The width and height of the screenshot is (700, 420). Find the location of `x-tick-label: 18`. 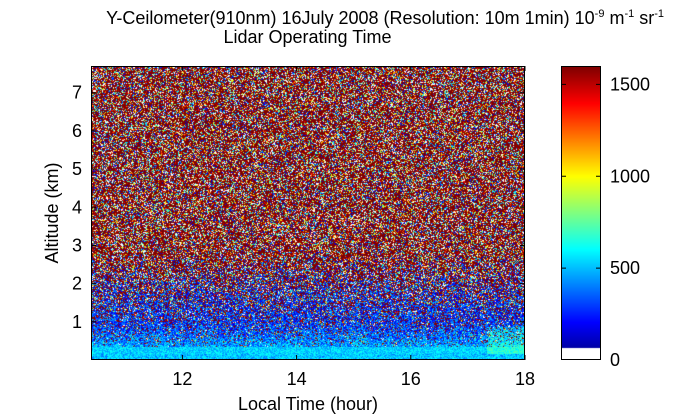

x-tick-label: 18 is located at coordinates (525, 379).